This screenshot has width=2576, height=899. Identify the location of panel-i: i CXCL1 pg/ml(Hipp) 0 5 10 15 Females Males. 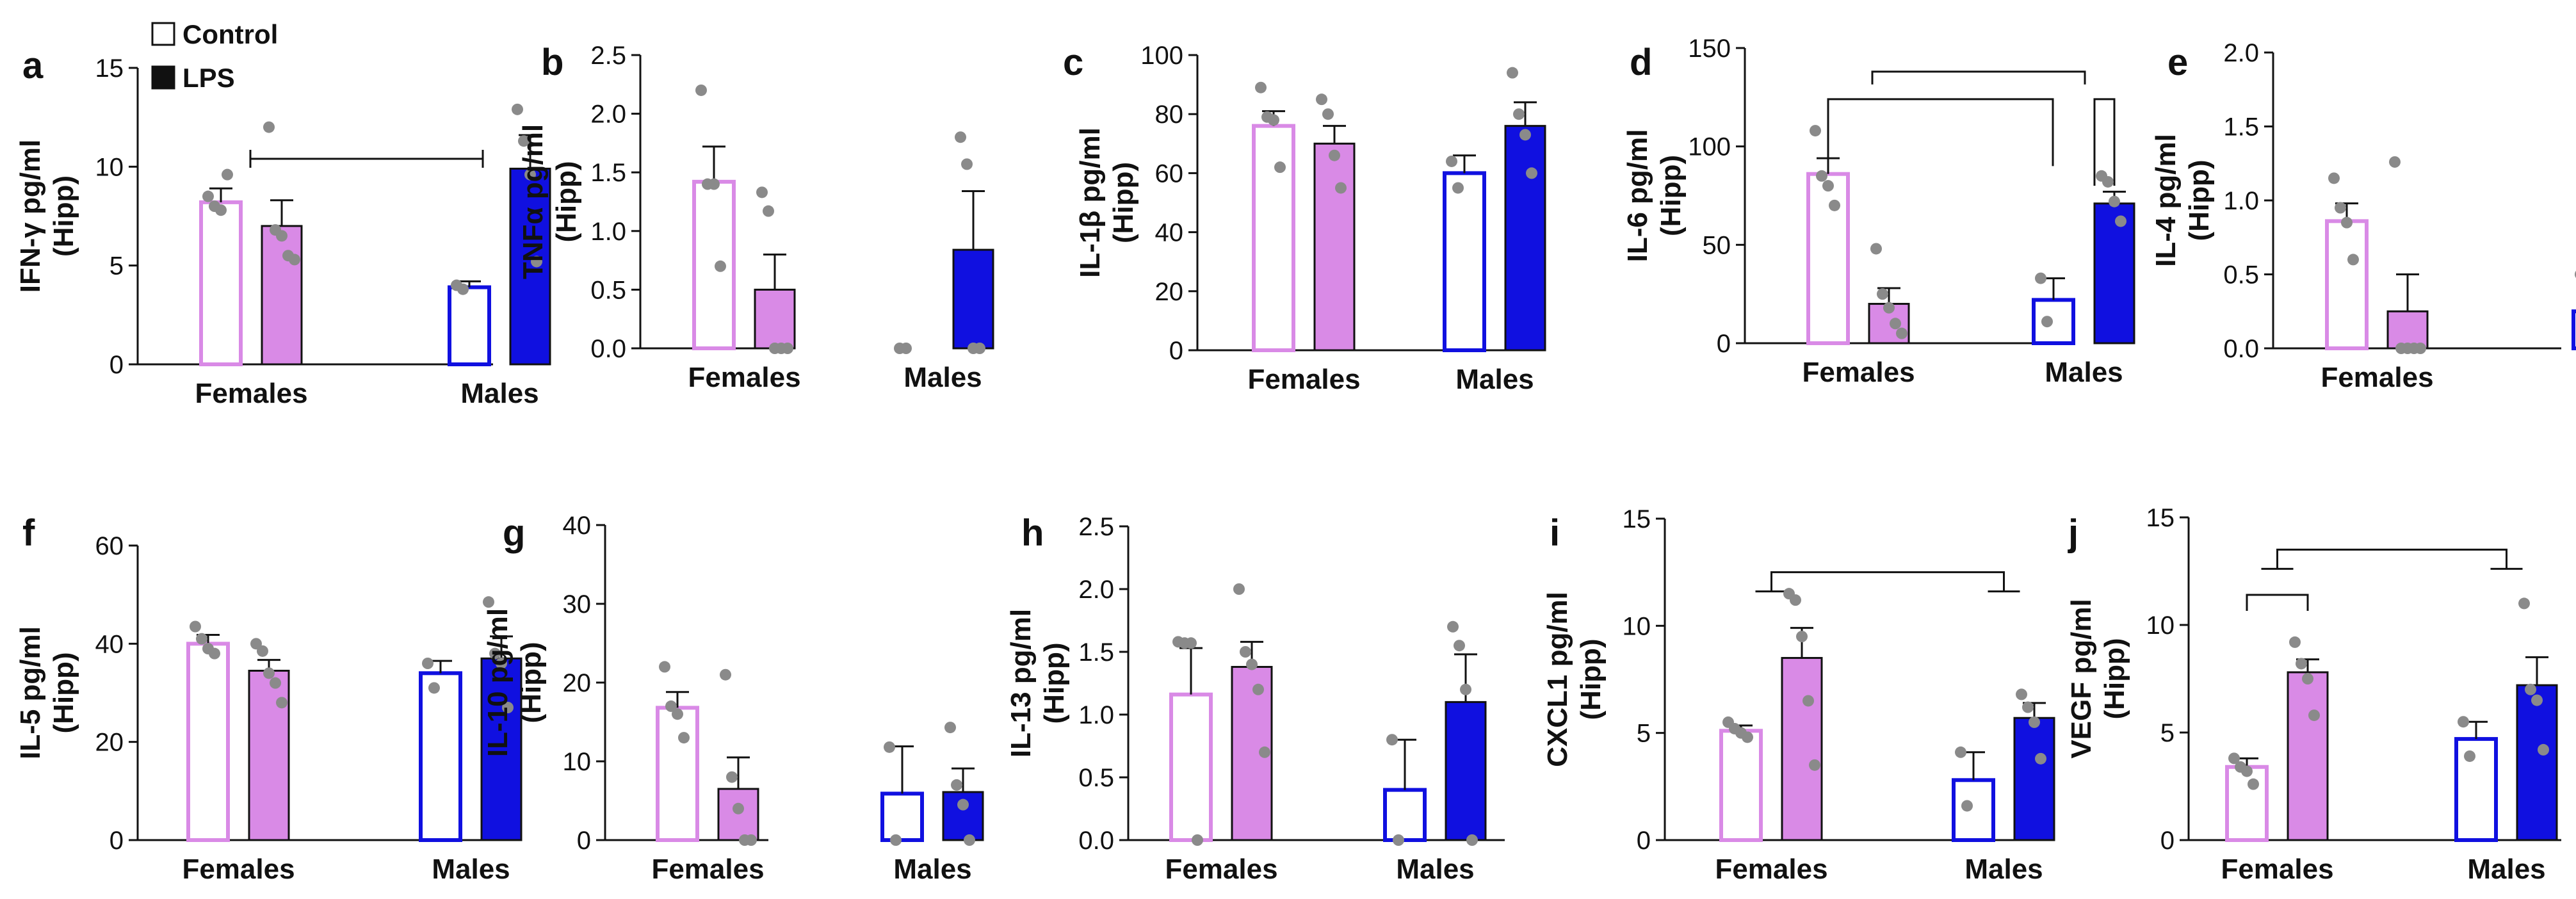
(1798, 695).